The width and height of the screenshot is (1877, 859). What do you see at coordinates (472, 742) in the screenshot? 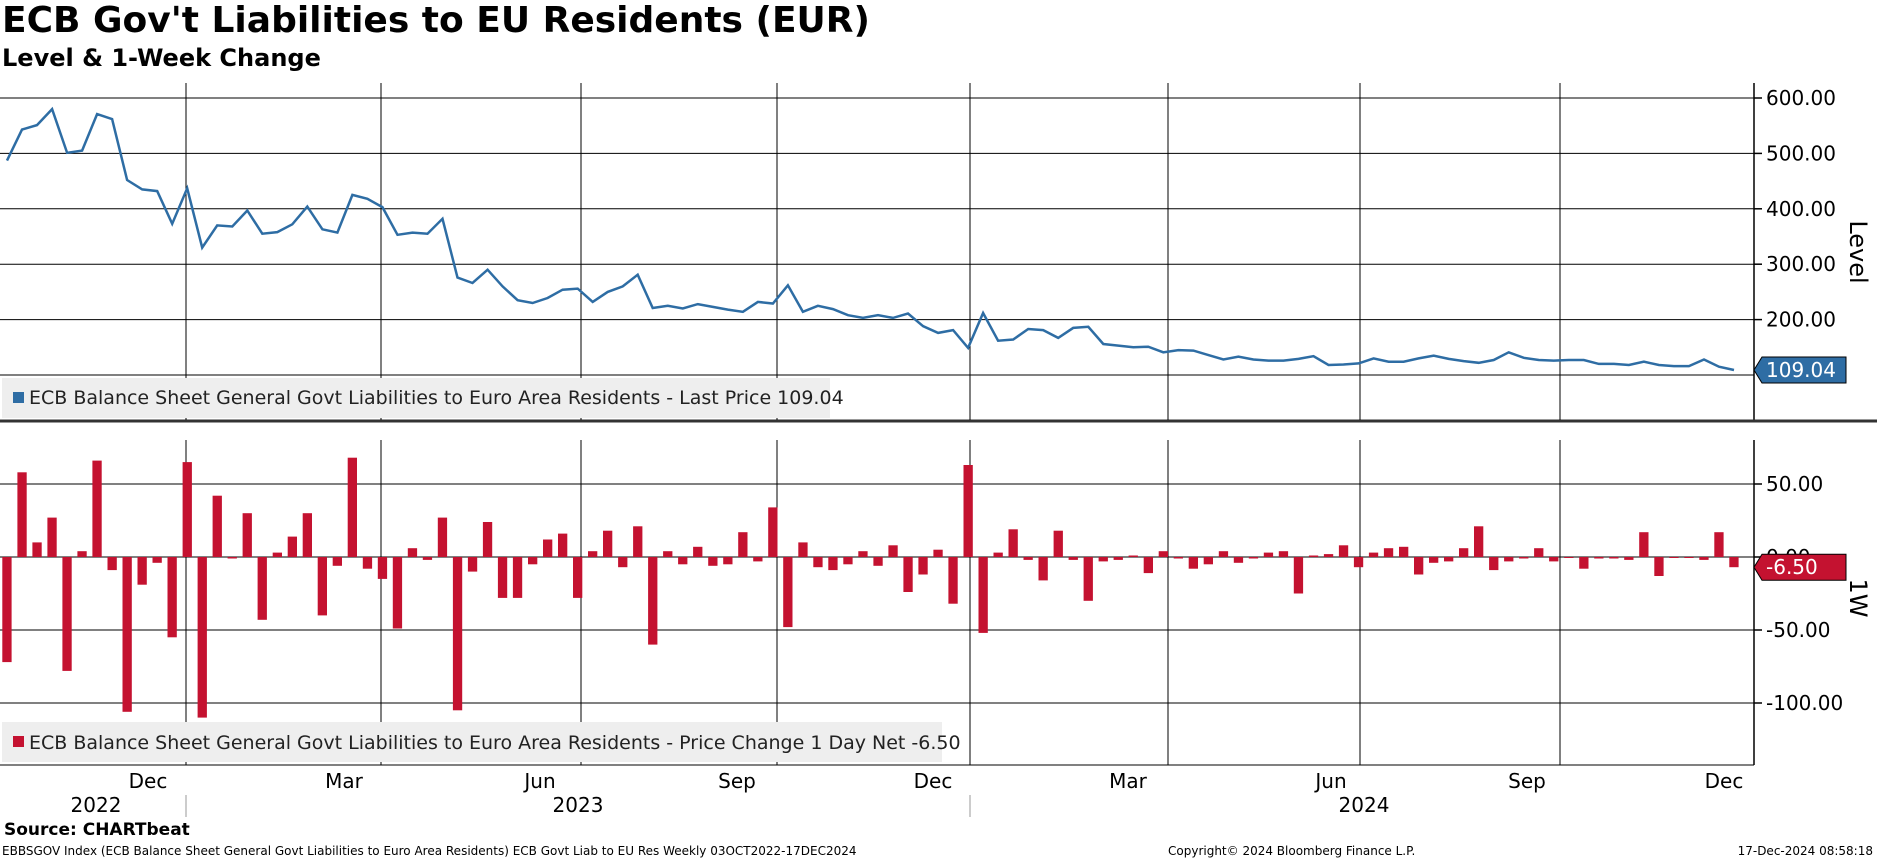
I see `change-legend-bg` at bounding box center [472, 742].